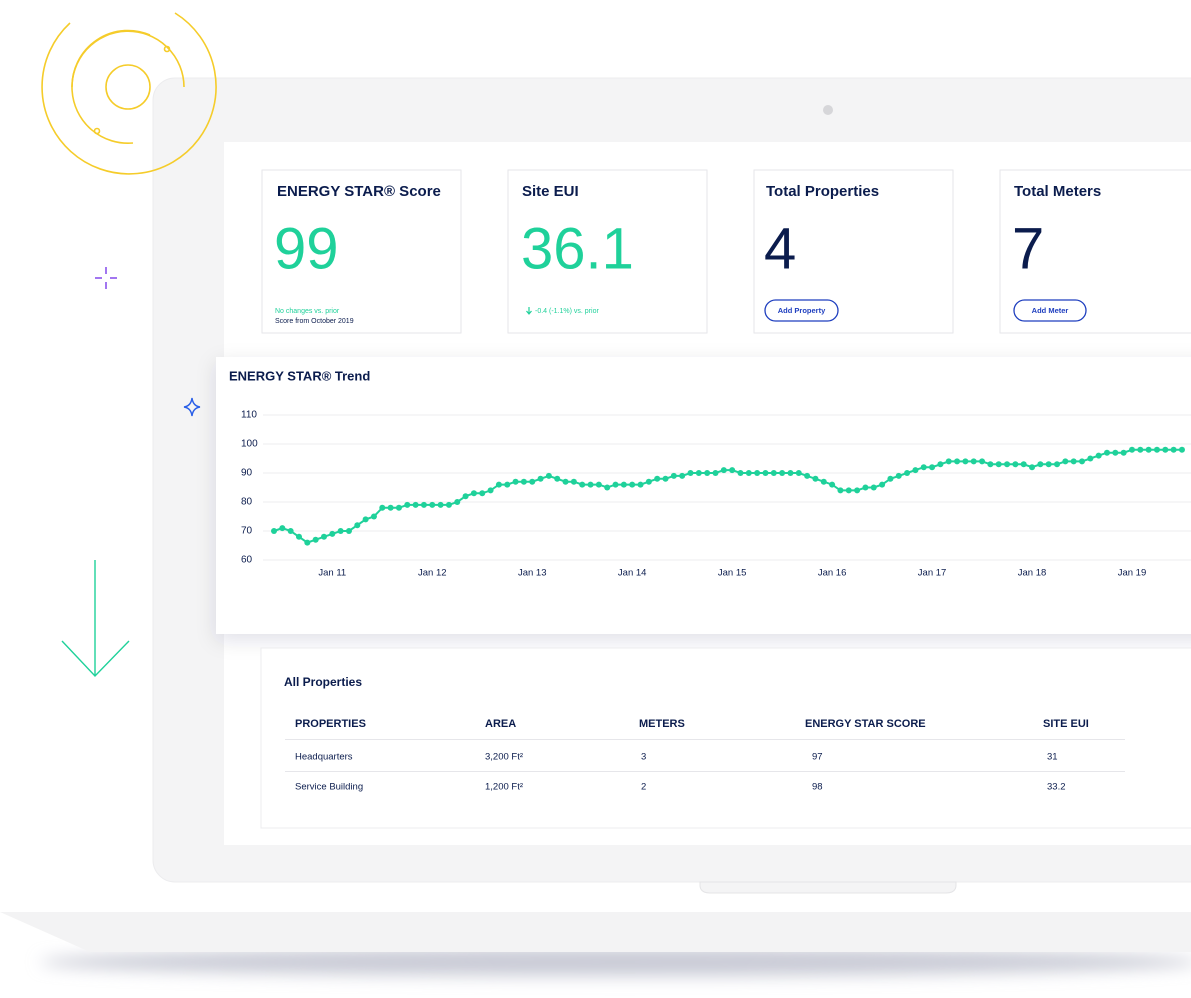  I want to click on card: Total Properties 4 Add Property, so click(853, 251).